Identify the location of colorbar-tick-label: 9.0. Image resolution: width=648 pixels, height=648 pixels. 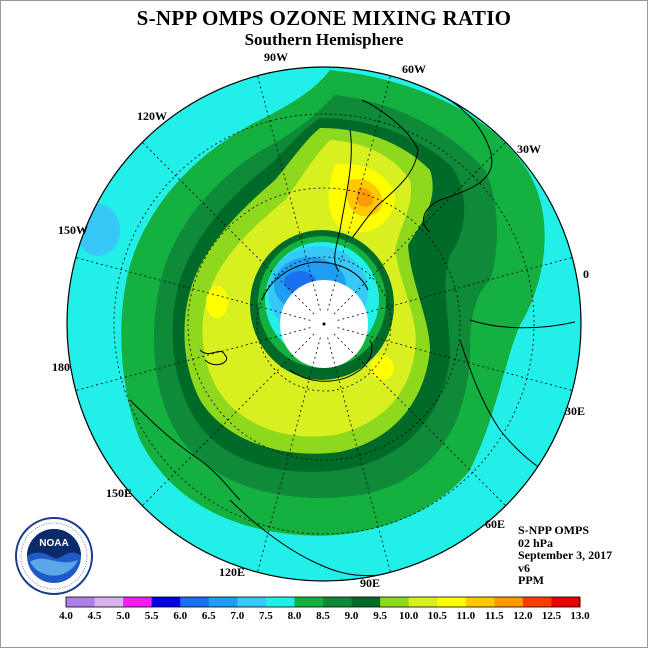
(352, 616).